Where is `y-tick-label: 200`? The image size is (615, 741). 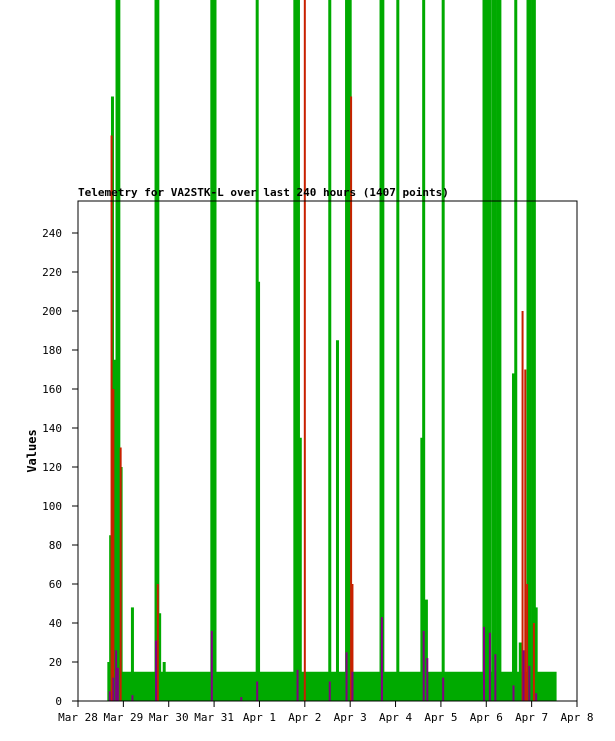 y-tick-label: 200 is located at coordinates (52, 311).